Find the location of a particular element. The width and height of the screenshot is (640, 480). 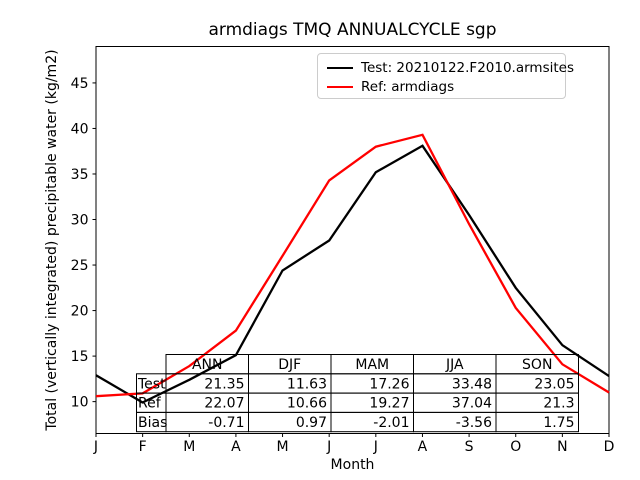

table-cell-value: 11.63 is located at coordinates (307, 384).